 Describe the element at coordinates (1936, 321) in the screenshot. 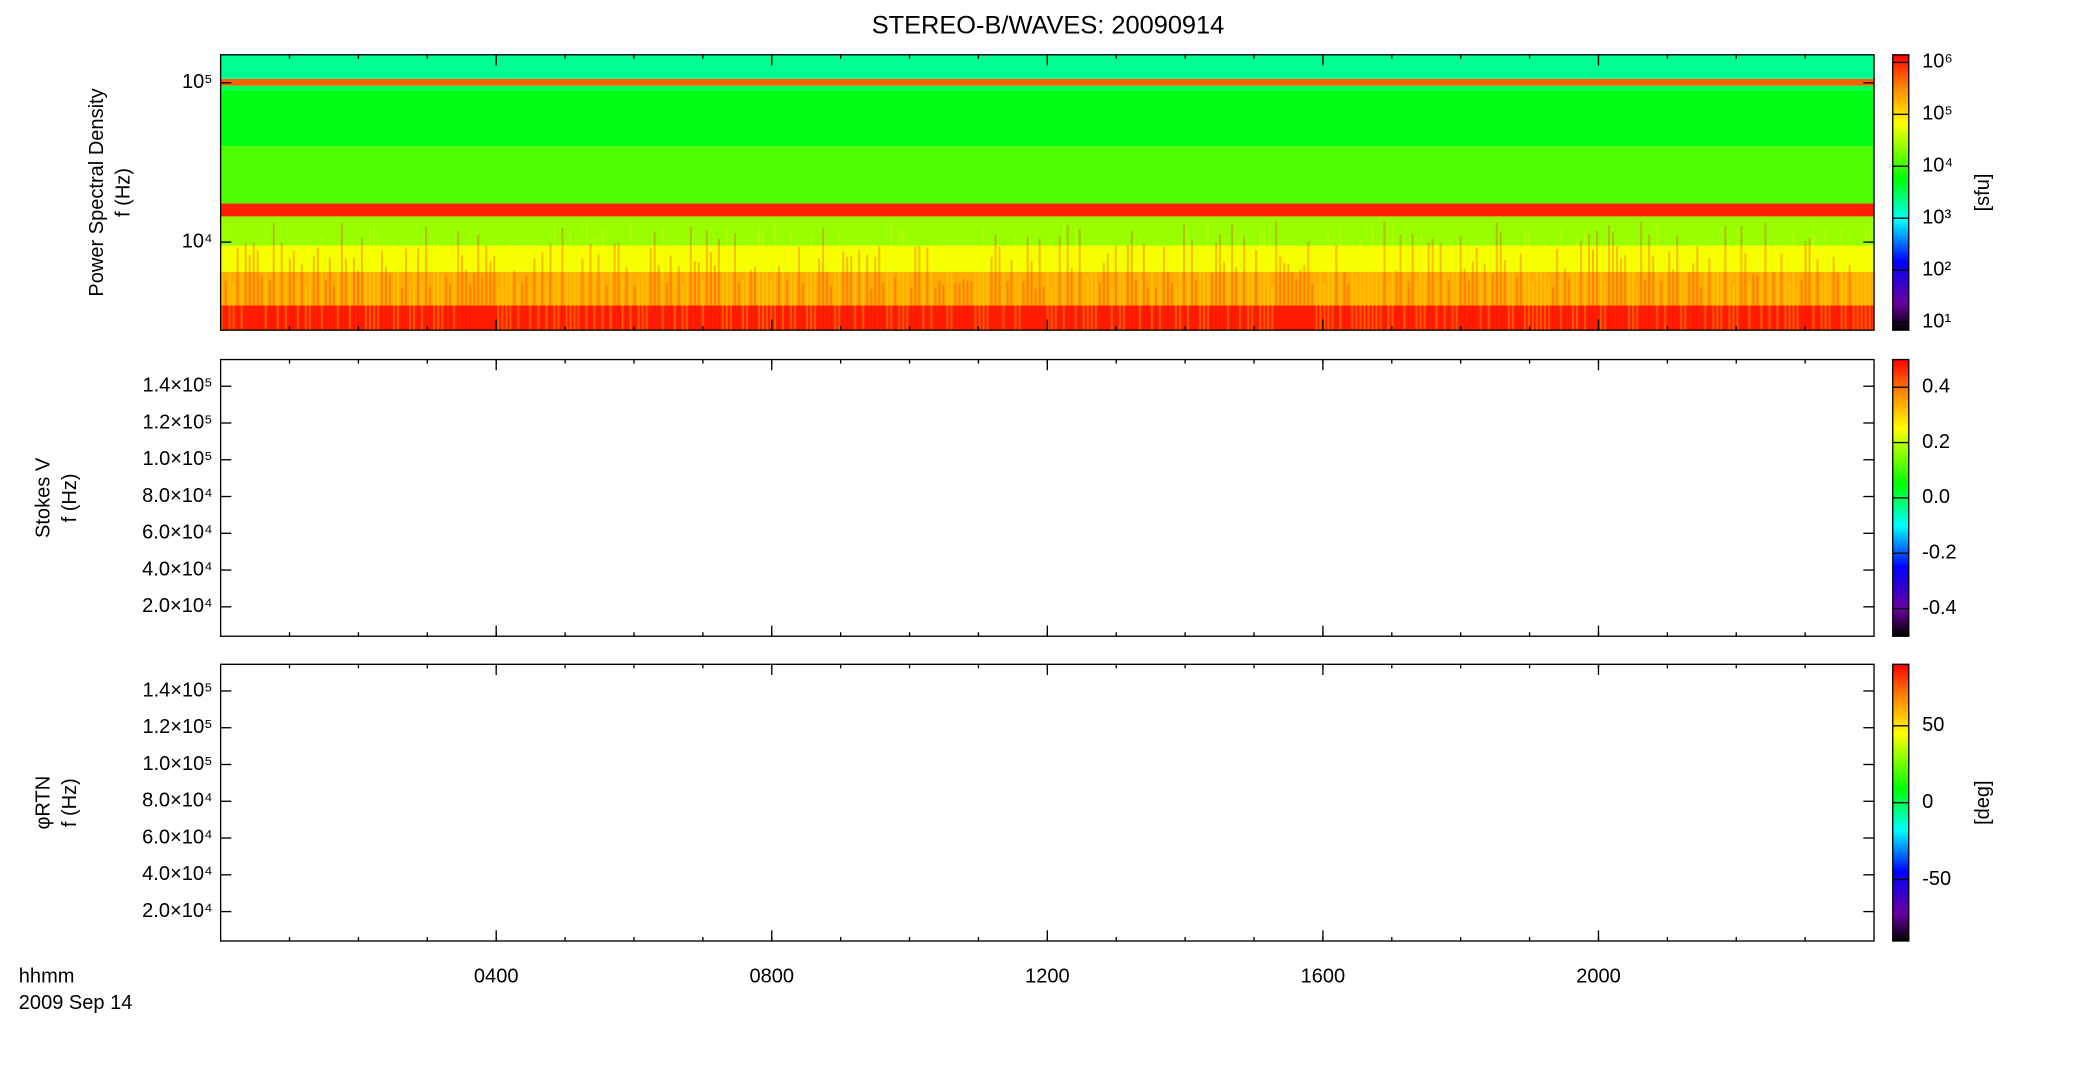

I see `colorbar-tick-label: 10¹` at that location.